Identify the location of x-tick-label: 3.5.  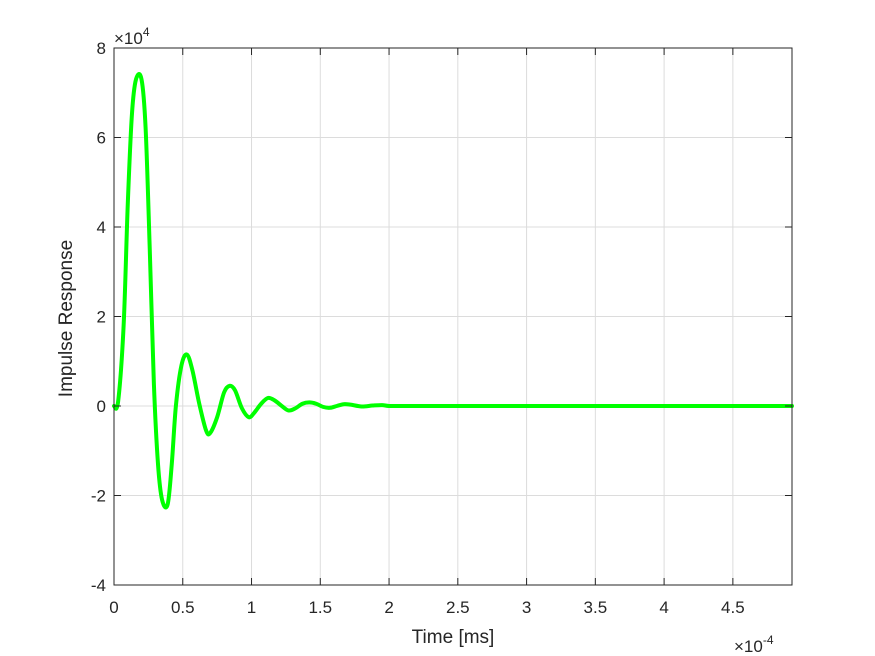
(596, 607).